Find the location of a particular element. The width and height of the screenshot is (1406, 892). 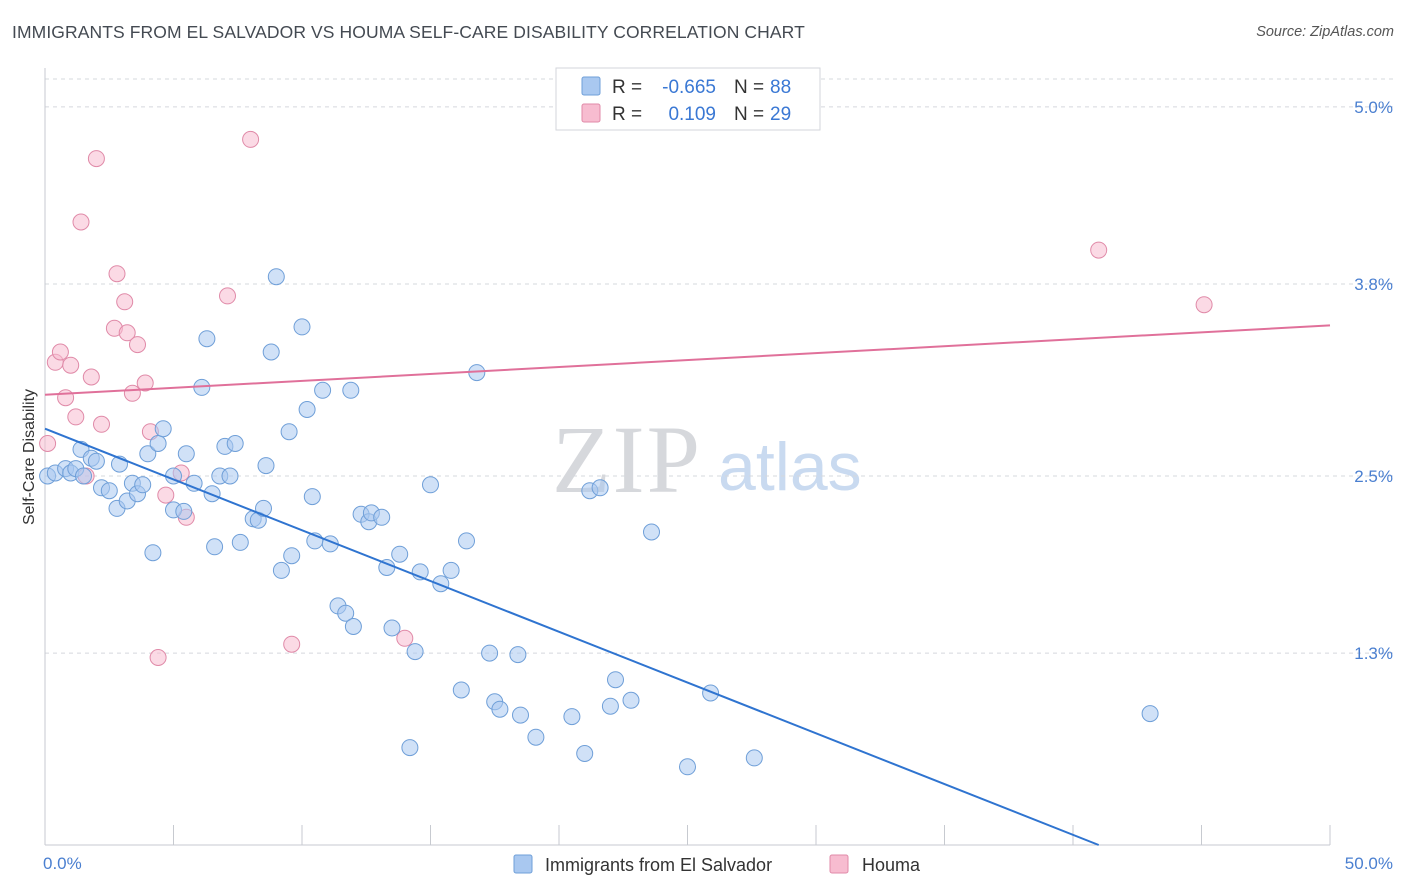

watermark: ZIP atlas is located at coordinates (707, 459).